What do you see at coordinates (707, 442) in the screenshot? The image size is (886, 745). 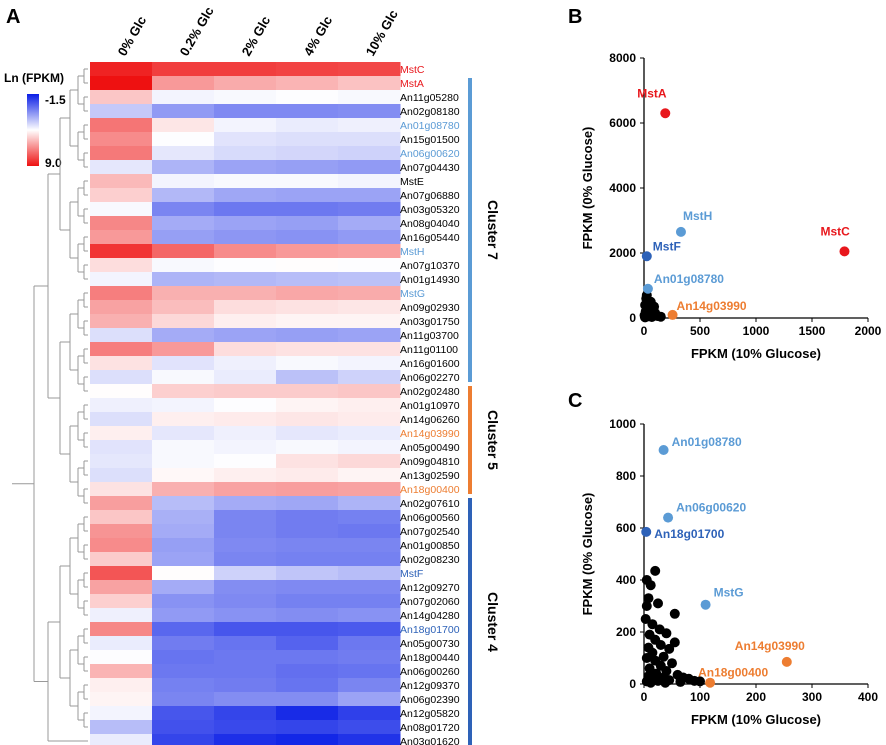 I see `data-point-label: An01g08780` at bounding box center [707, 442].